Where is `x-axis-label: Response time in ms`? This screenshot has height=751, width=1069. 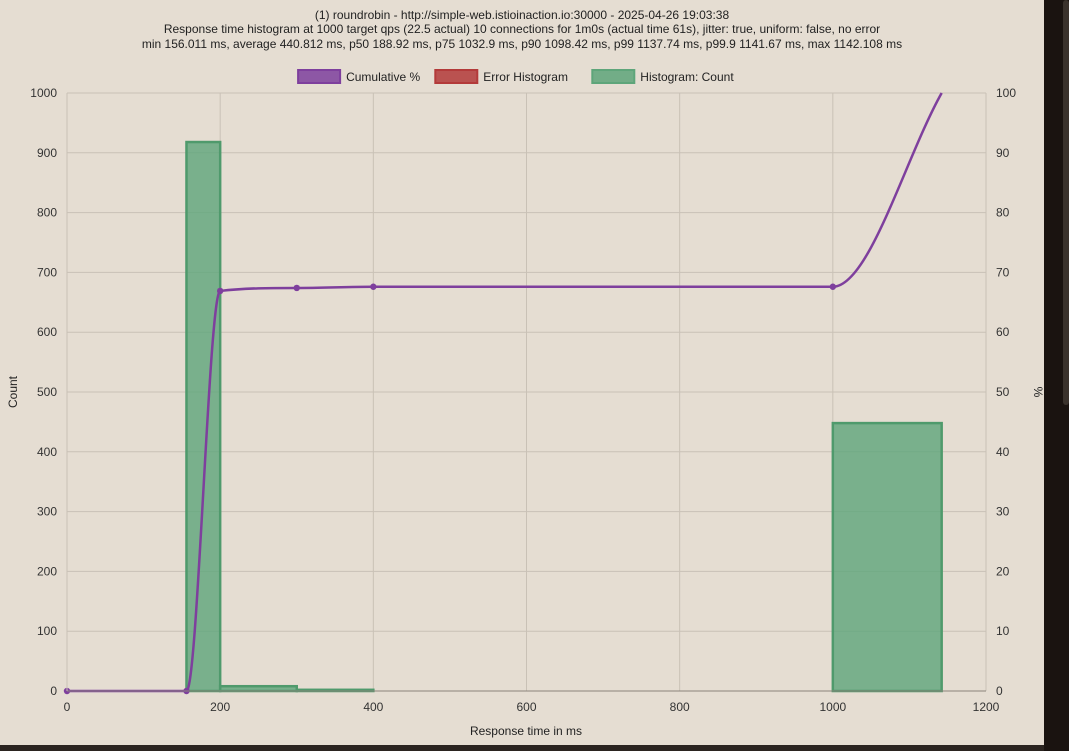
x-axis-label: Response time in ms is located at coordinates (526, 731).